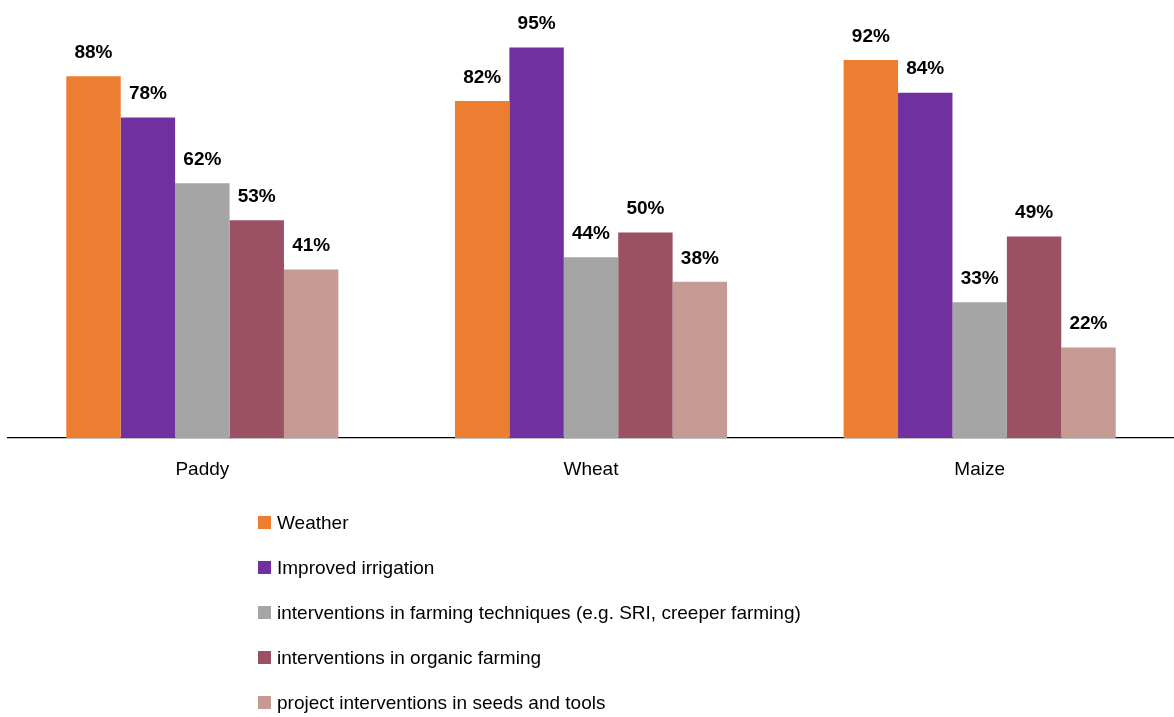  What do you see at coordinates (313, 522) in the screenshot?
I see `legend-label: Weather` at bounding box center [313, 522].